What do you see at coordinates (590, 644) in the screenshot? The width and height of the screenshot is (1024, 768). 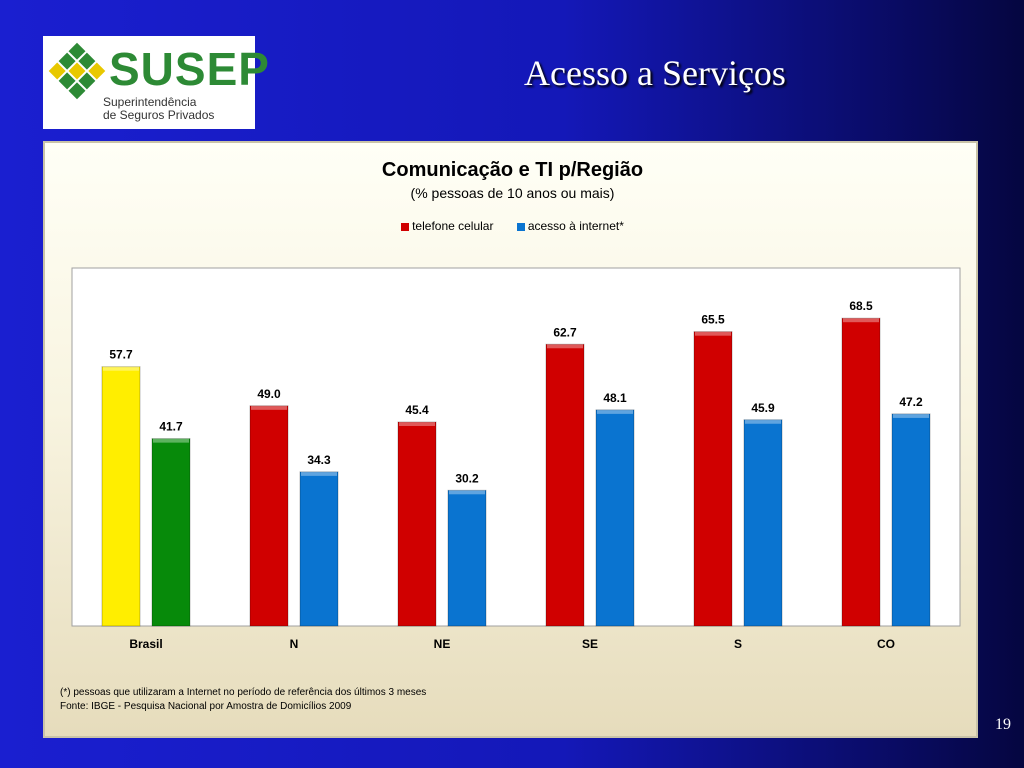 I see `x-tick-label-SE: SE` at bounding box center [590, 644].